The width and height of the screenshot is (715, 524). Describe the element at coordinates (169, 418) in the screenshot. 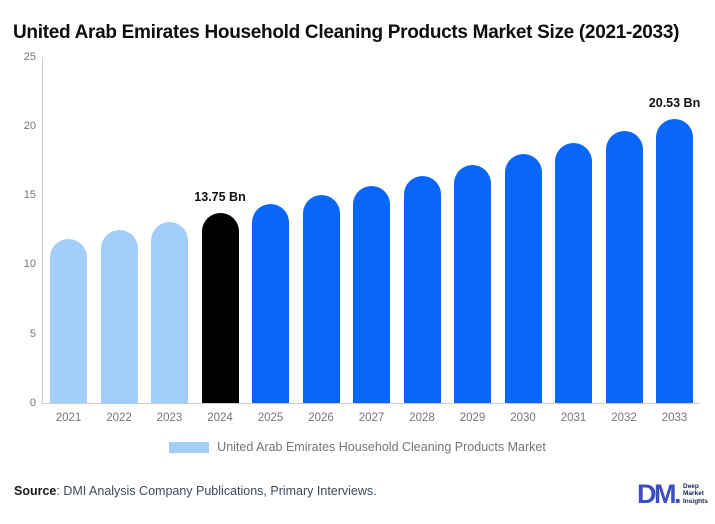

I see `x-tick-label-2023: 2023` at that location.